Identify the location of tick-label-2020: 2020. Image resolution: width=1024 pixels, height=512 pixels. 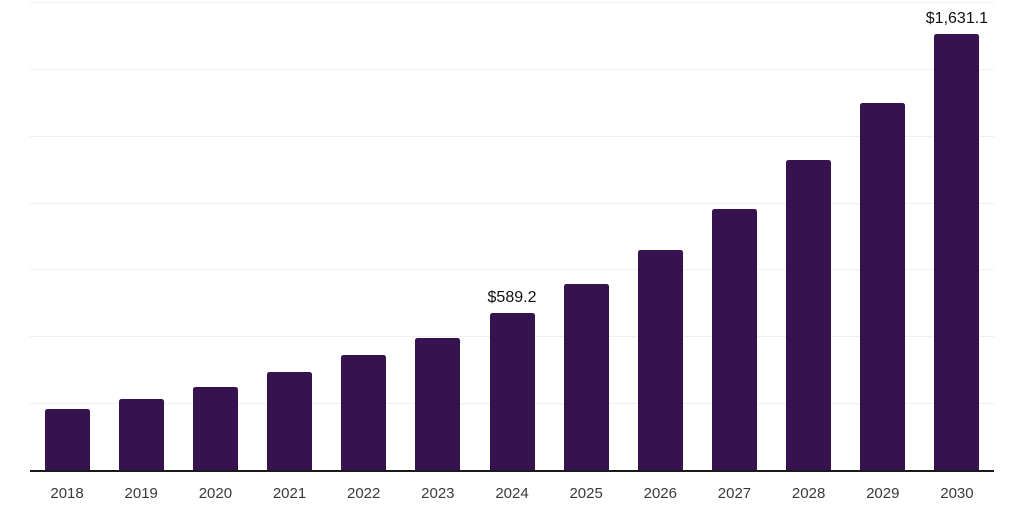
(215, 493).